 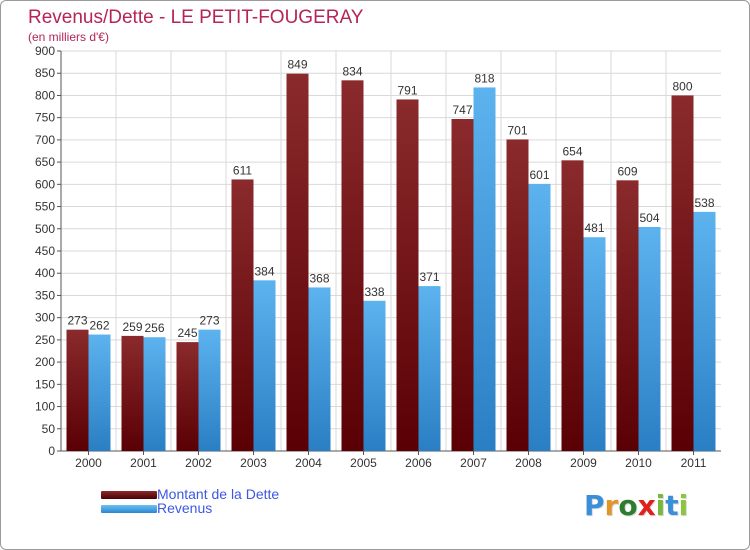 I want to click on y-tick-label: 350, so click(x=45, y=295).